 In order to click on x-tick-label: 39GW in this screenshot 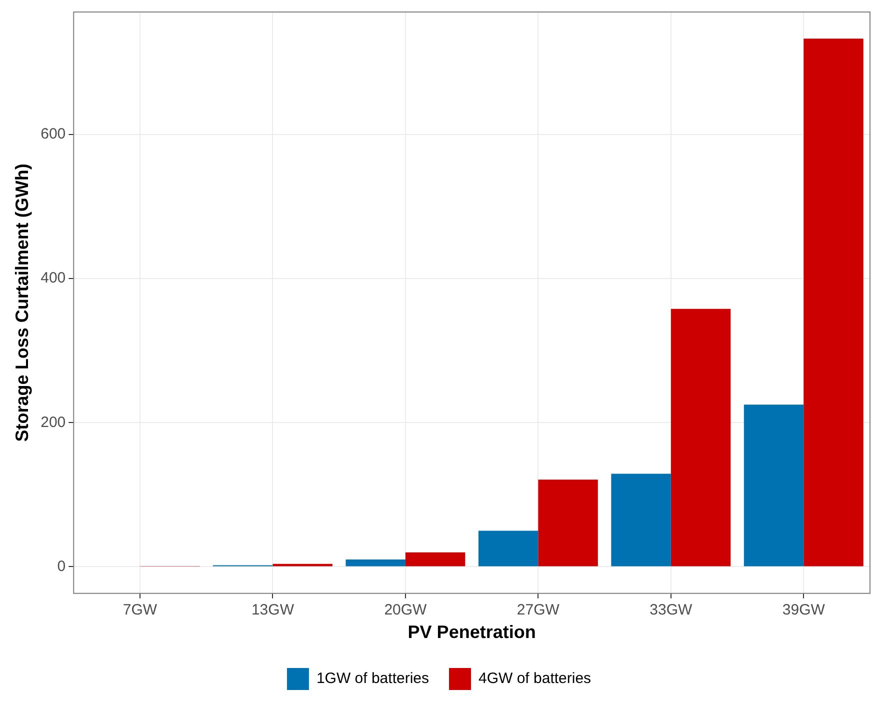, I will do `click(804, 610)`.